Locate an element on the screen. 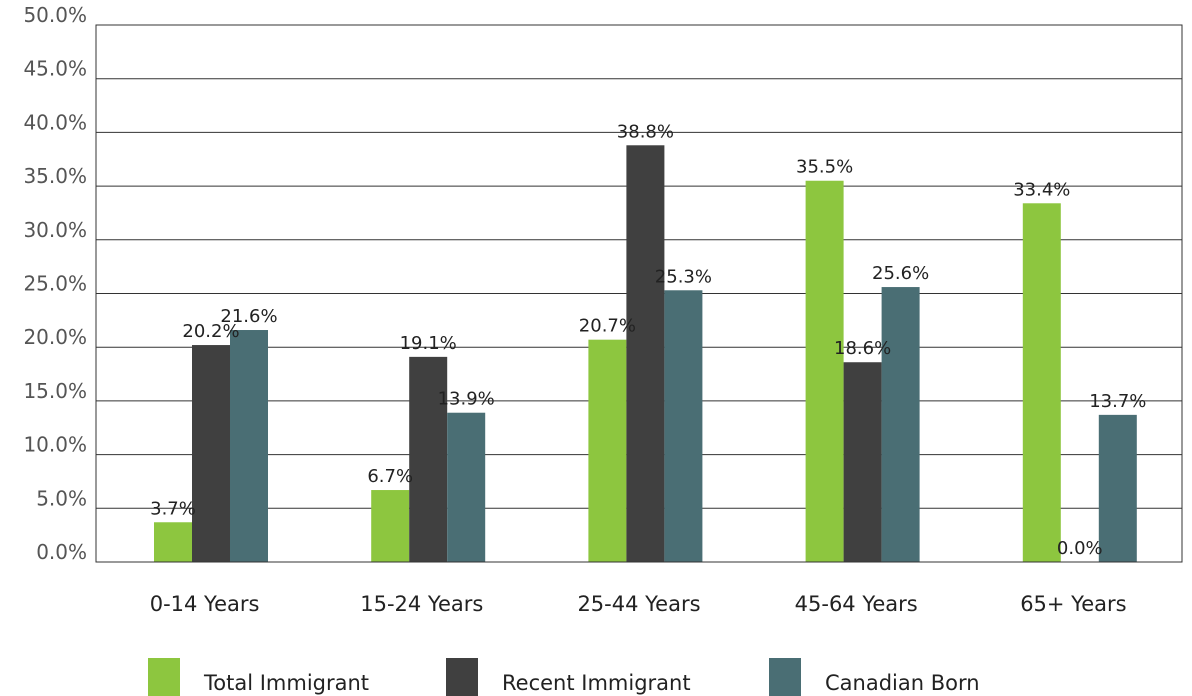 Image resolution: width=1192 pixels, height=696 pixels. data-label: 3.7% is located at coordinates (173, 508).